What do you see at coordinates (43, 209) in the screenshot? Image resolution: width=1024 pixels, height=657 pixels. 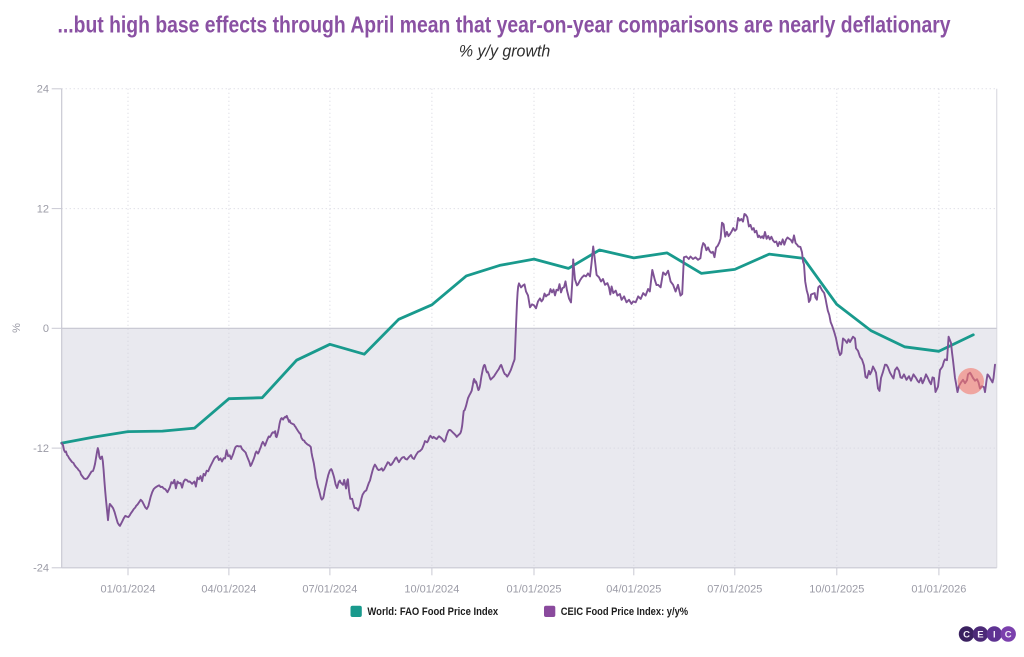 I see `svg-text: 12` at bounding box center [43, 209].